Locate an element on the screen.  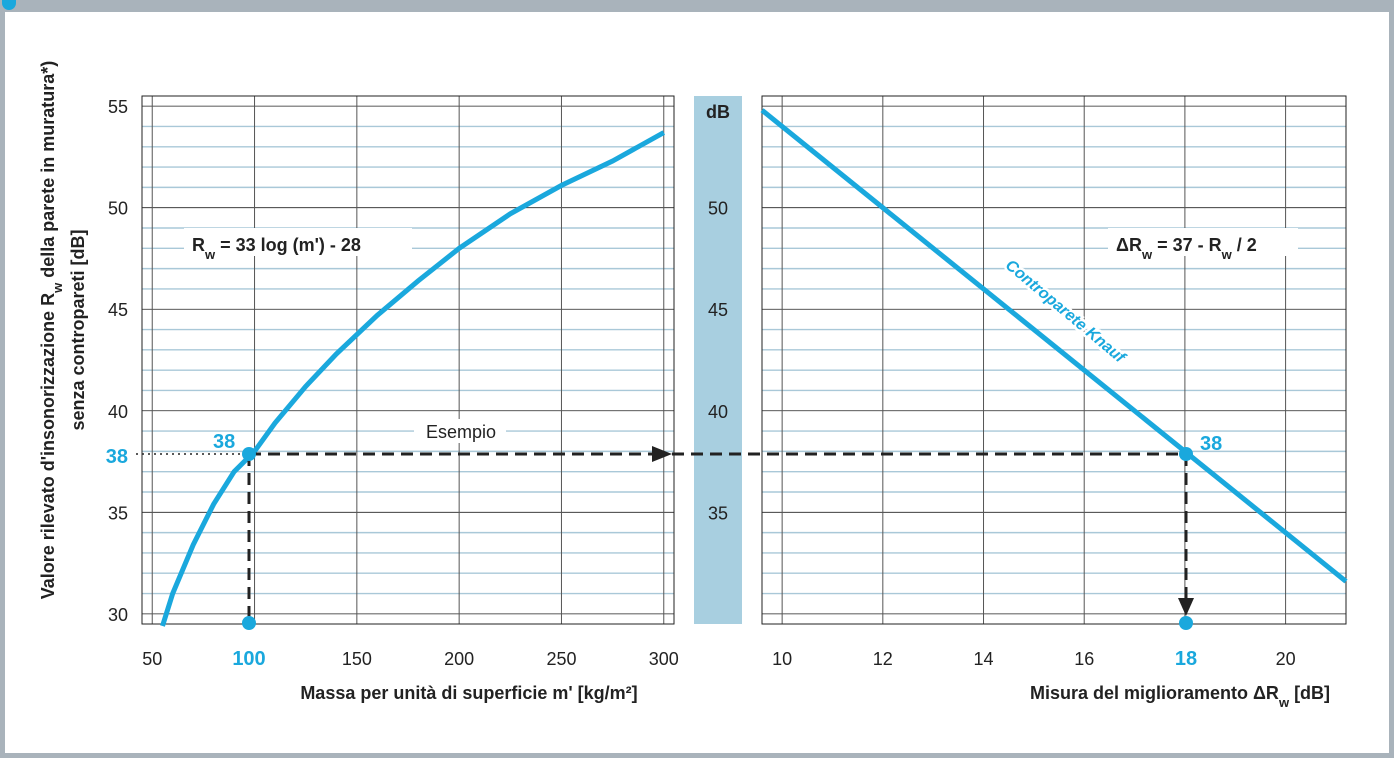
db-unit-label: dB is located at coordinates (718, 112).